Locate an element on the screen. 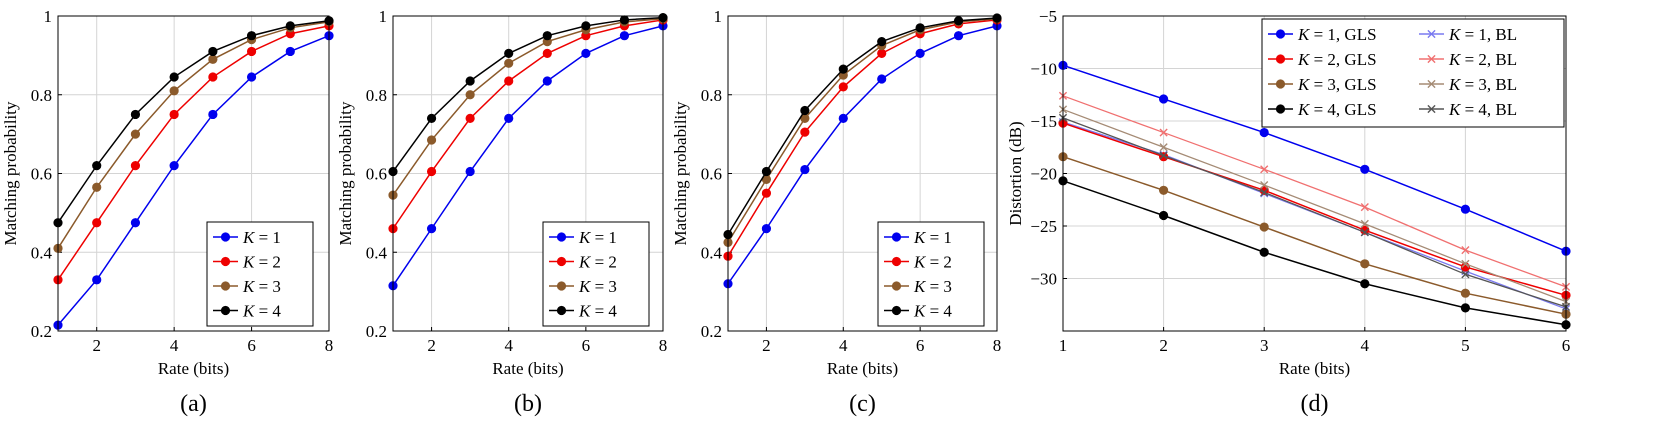 The height and width of the screenshot is (447, 1662). axes-frame is located at coordinates (193, 173).